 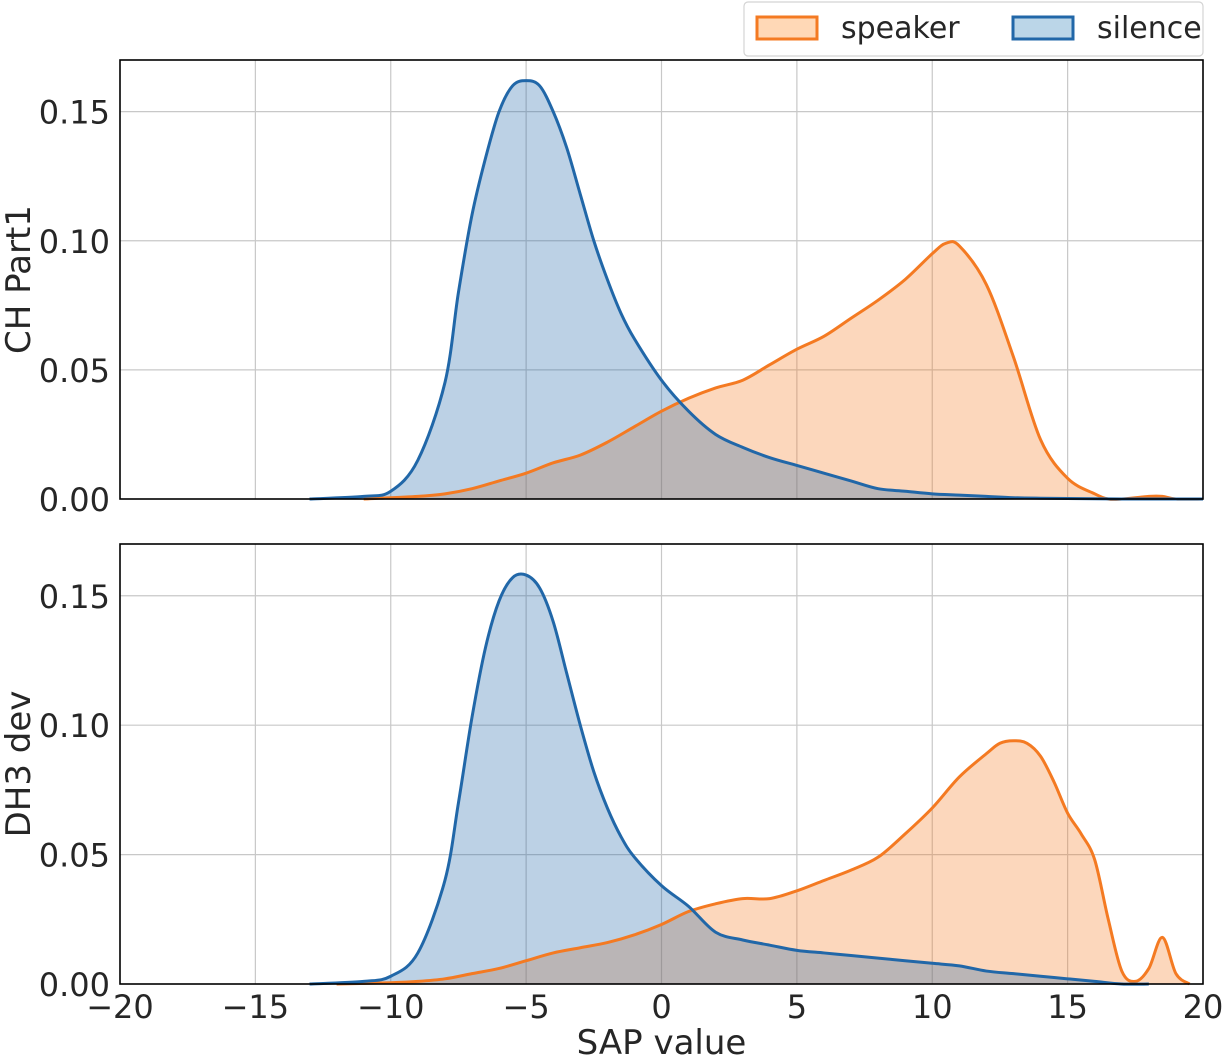 I want to click on y-axis-label: CH Part1, so click(x=19, y=279).